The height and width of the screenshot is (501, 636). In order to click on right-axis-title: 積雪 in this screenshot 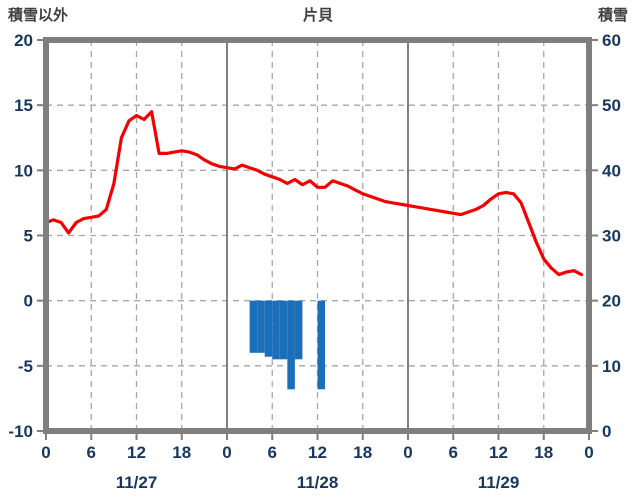, I will do `click(612, 15)`.